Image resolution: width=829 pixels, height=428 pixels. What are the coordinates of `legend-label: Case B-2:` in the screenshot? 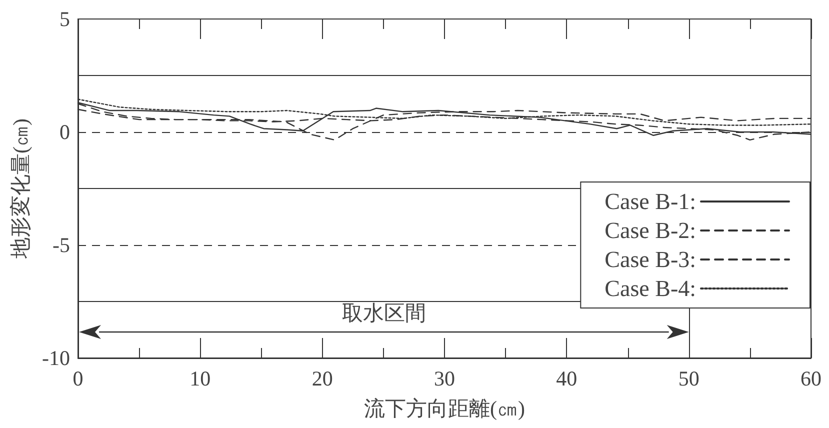 It's located at (650, 230).